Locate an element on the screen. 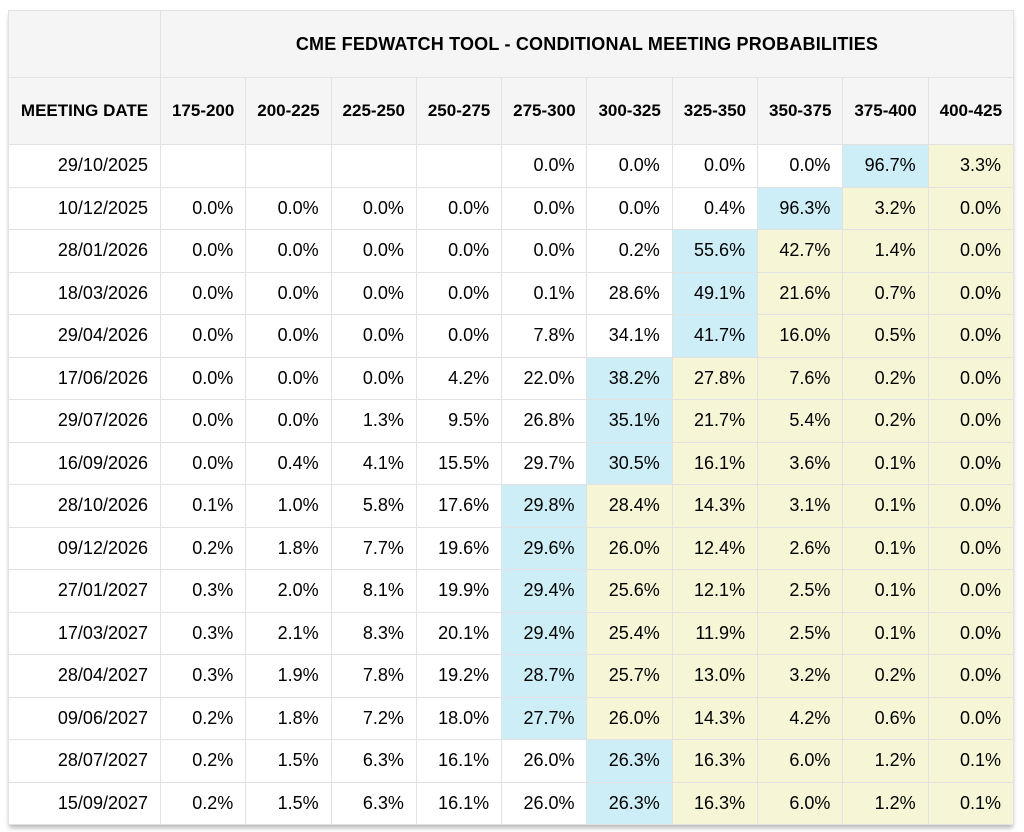  rate-range-header: 225-250 is located at coordinates (373, 111).